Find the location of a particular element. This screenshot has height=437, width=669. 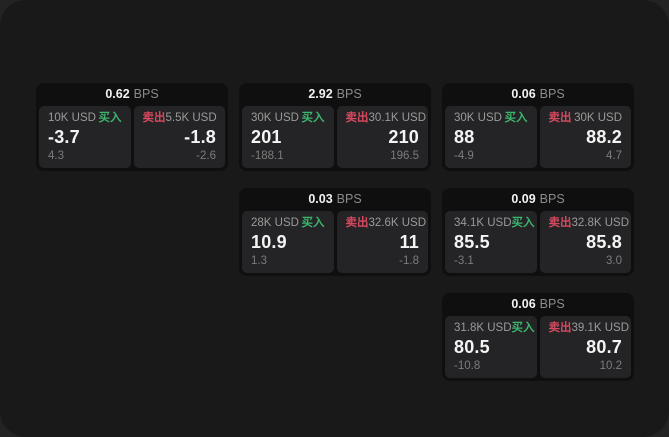

buy-price: 85.5 is located at coordinates (472, 241).